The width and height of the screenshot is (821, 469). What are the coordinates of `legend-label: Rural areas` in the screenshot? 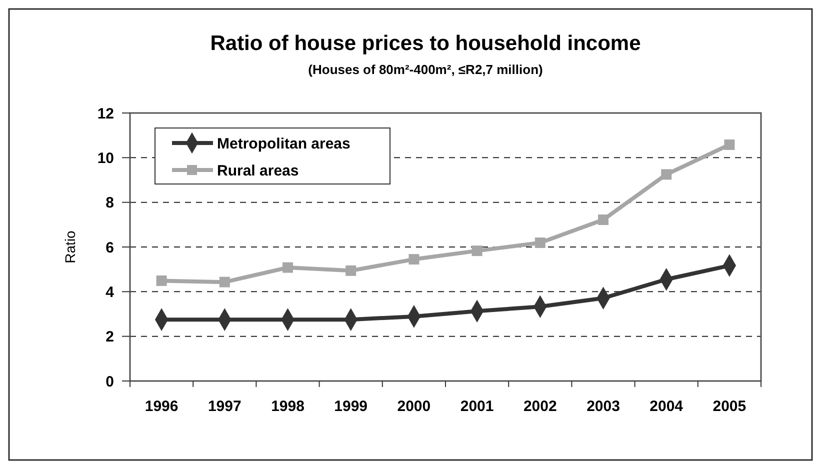 It's located at (258, 171).